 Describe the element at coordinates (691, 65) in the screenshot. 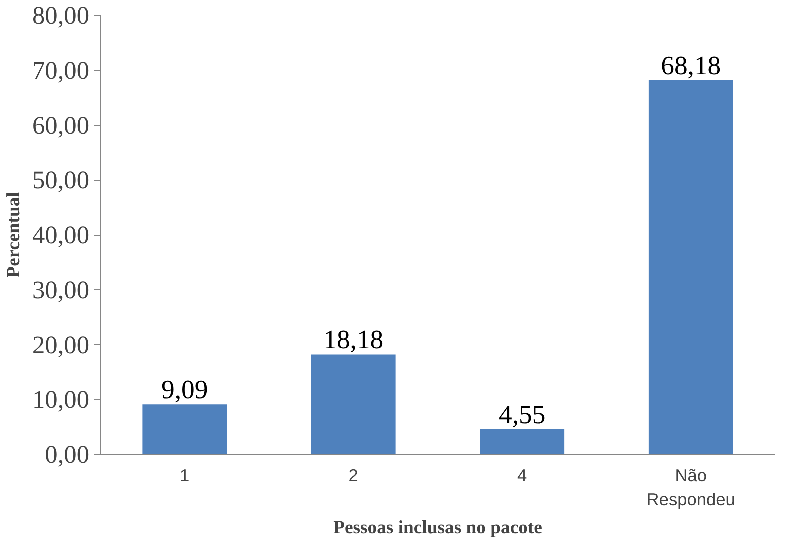

I see `data-label: 68,18` at that location.